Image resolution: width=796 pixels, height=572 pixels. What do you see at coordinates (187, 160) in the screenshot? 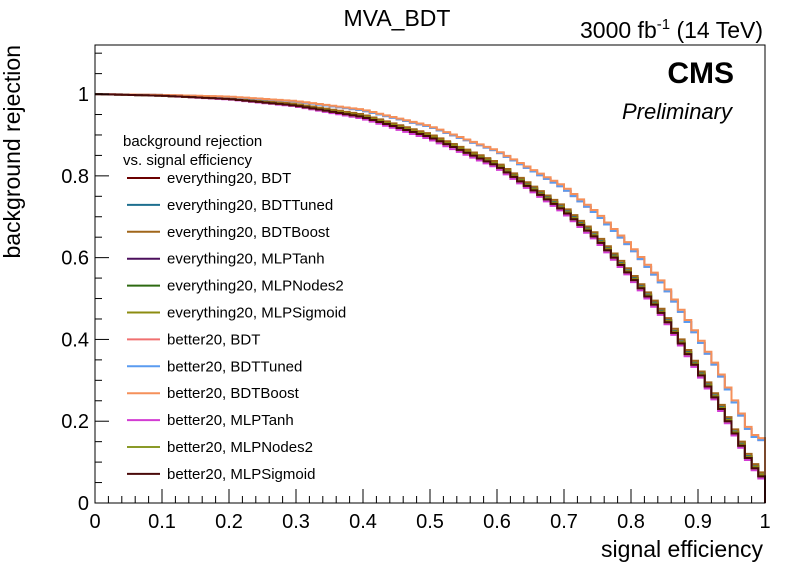
I see `legend-title-line2: vs. signal efficiency` at bounding box center [187, 160].